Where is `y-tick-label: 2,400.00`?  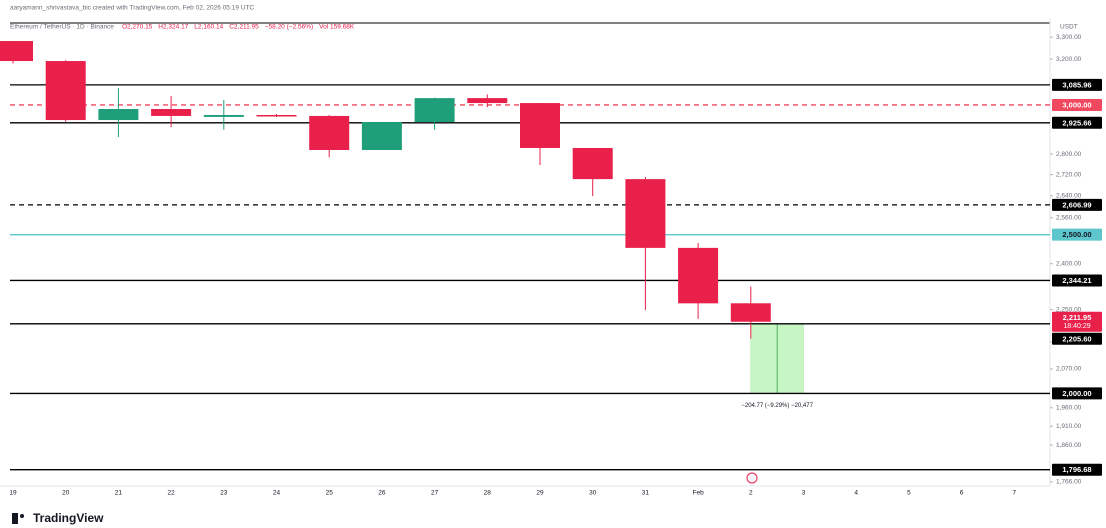 y-tick-label: 2,400.00 is located at coordinates (1069, 263).